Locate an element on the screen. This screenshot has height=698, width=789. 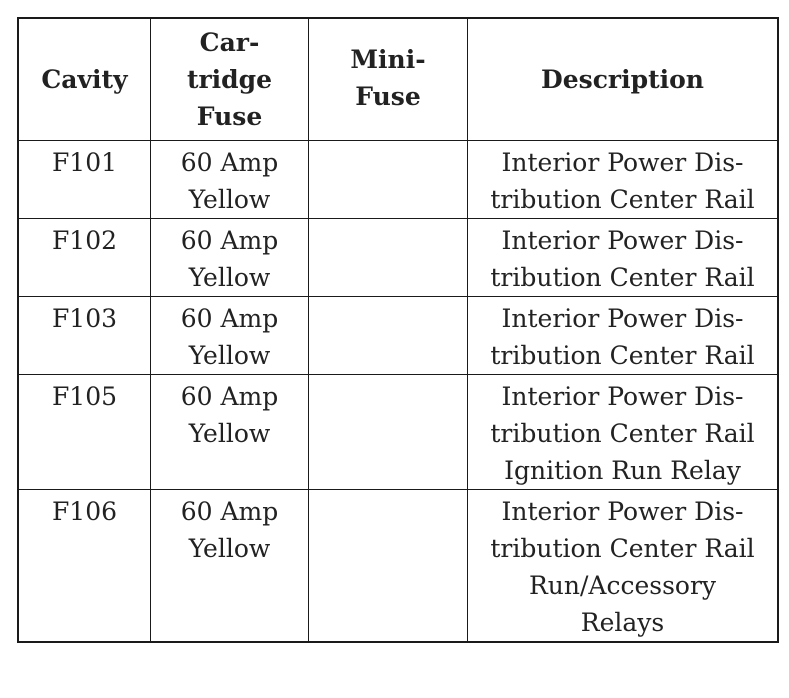
cavity-cell: F102 is located at coordinates (84, 257).